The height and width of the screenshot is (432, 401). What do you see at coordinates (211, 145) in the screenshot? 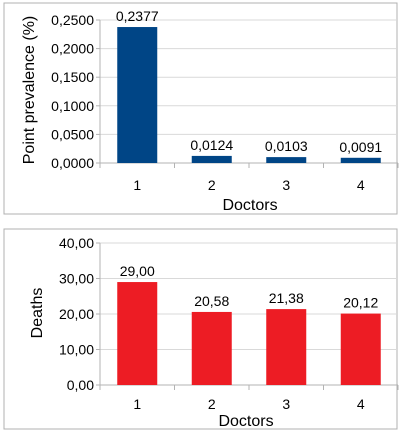
I see `bar-value-label: 0,0124` at bounding box center [211, 145].